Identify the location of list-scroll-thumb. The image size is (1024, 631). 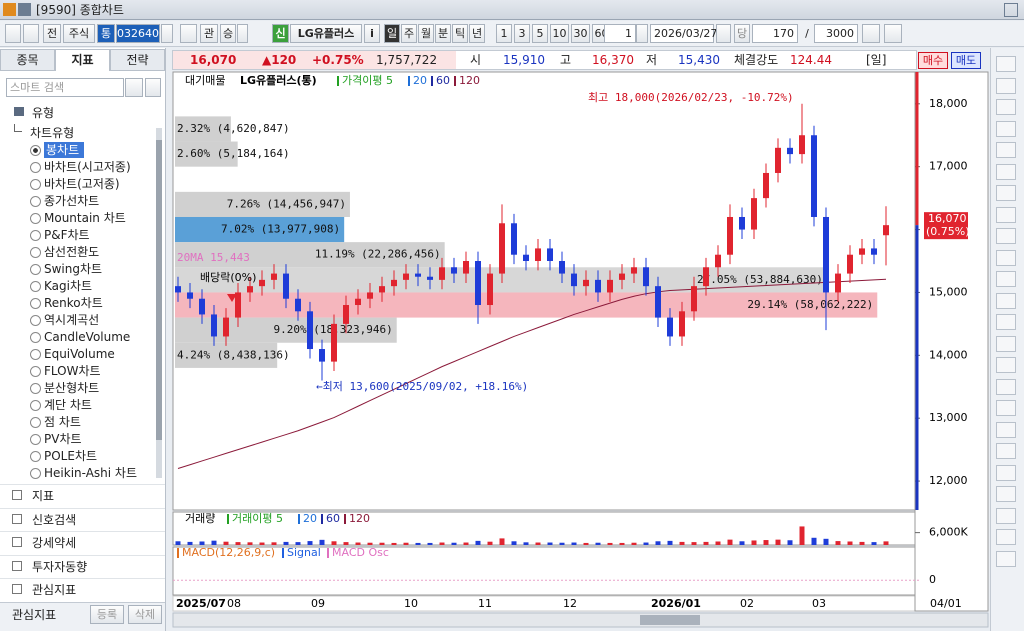
(159, 290).